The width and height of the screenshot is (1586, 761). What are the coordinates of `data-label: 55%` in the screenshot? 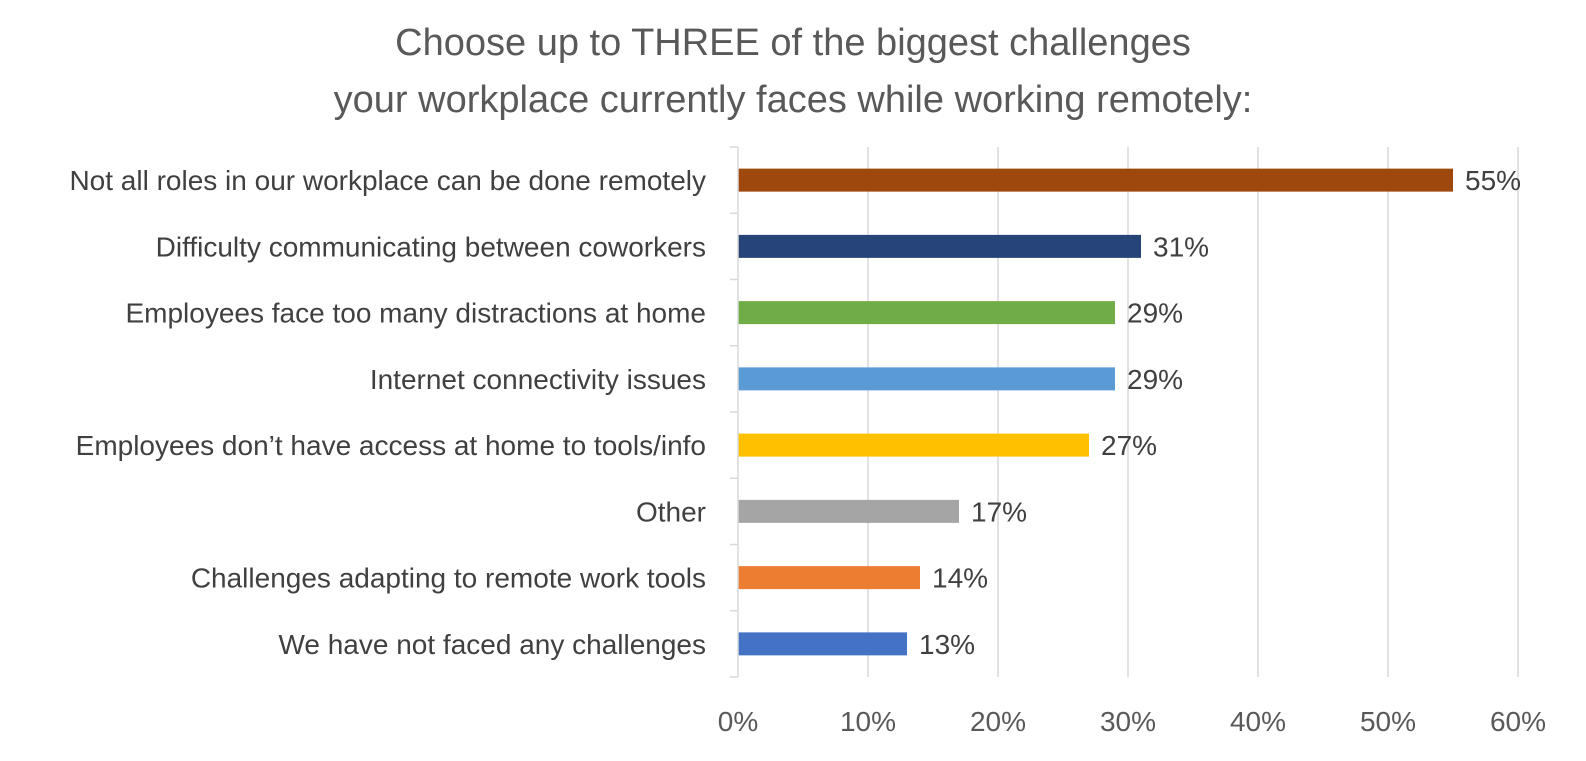 It's located at (1493, 180).